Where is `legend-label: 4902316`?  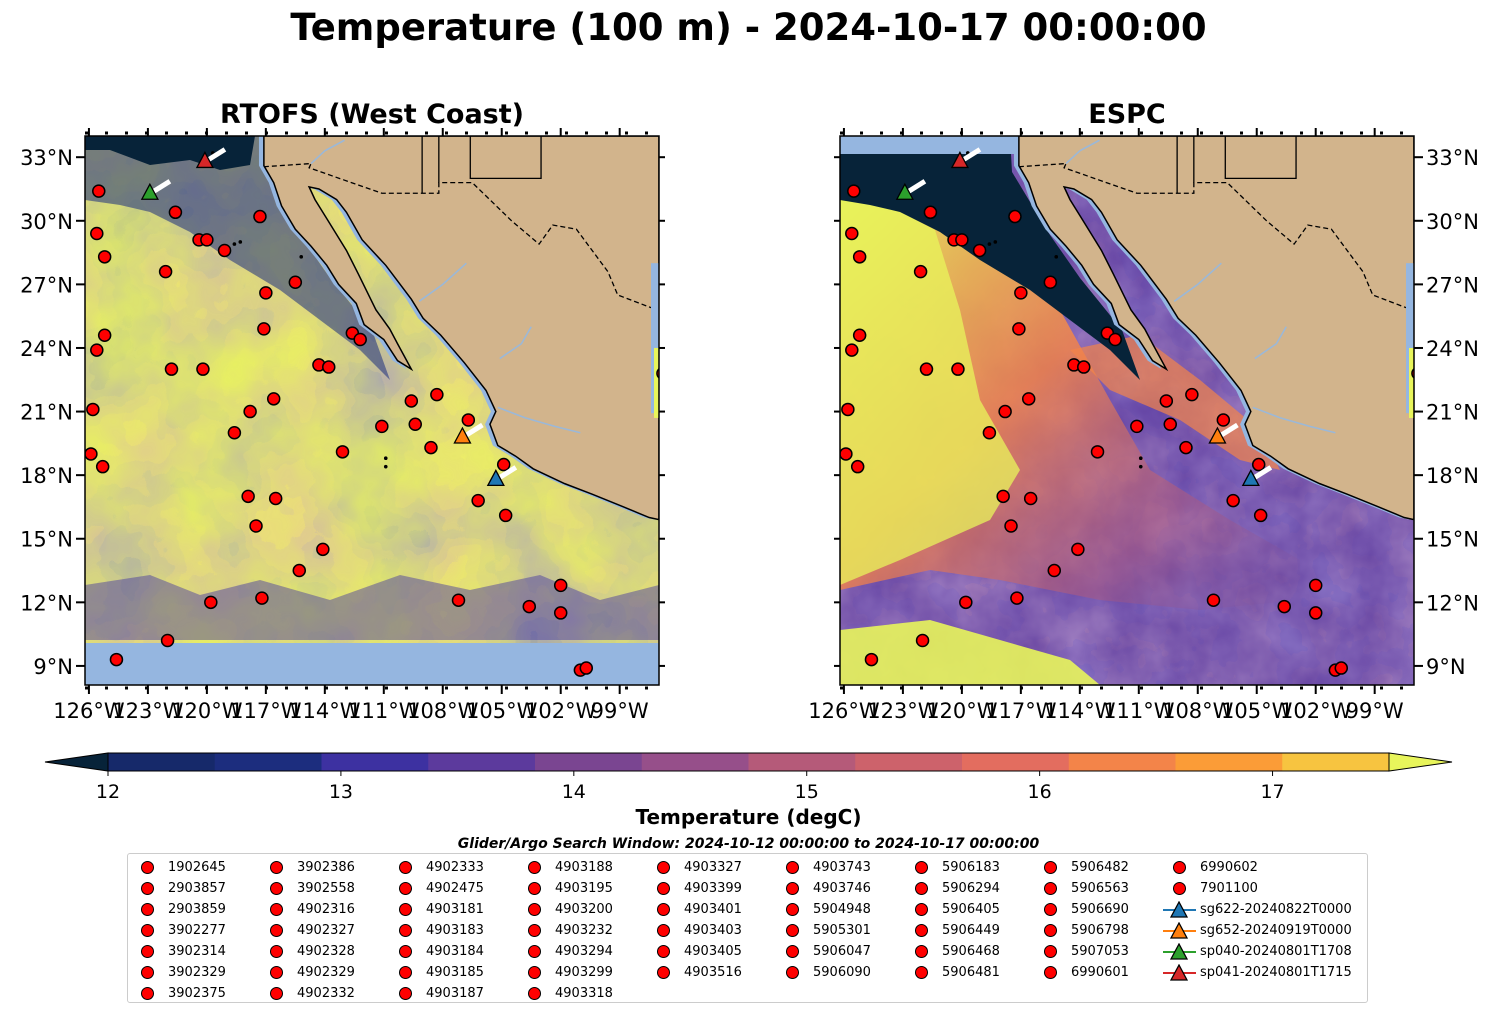 legend-label: 4902316 is located at coordinates (326, 909).